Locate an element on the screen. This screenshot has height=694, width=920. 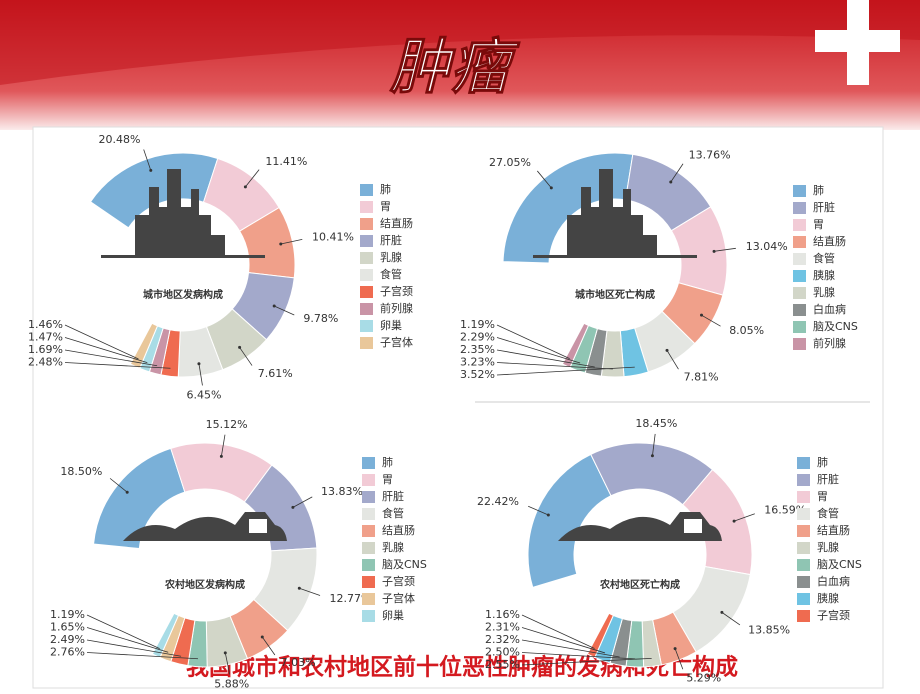
value-label: 11.41% is located at coordinates (286, 161).